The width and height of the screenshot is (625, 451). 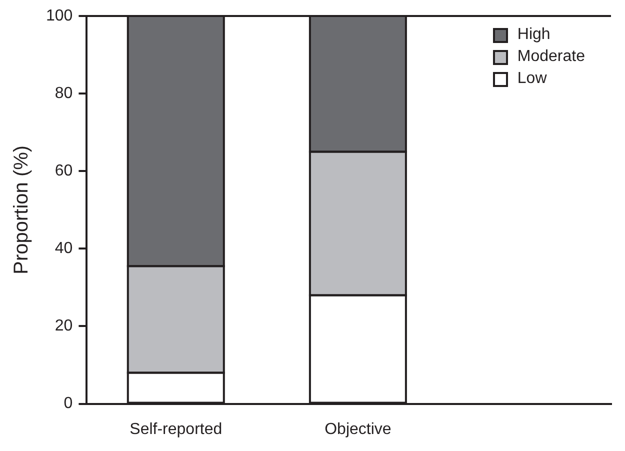 What do you see at coordinates (63, 249) in the screenshot?
I see `y-tick-label: 40` at bounding box center [63, 249].